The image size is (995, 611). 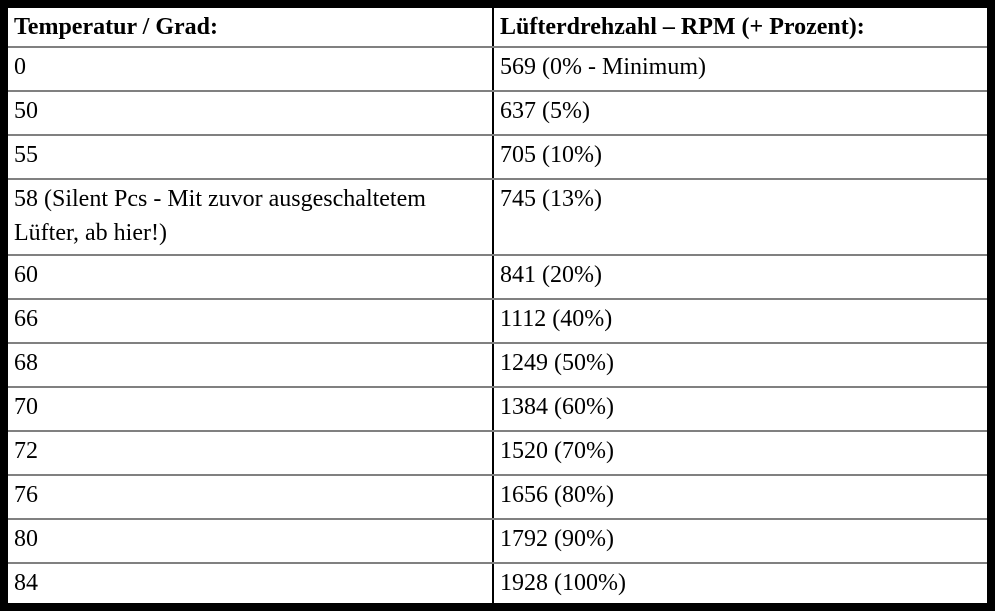 What do you see at coordinates (742, 321) in the screenshot?
I see `rpm-cell: 1112 (40%)` at bounding box center [742, 321].